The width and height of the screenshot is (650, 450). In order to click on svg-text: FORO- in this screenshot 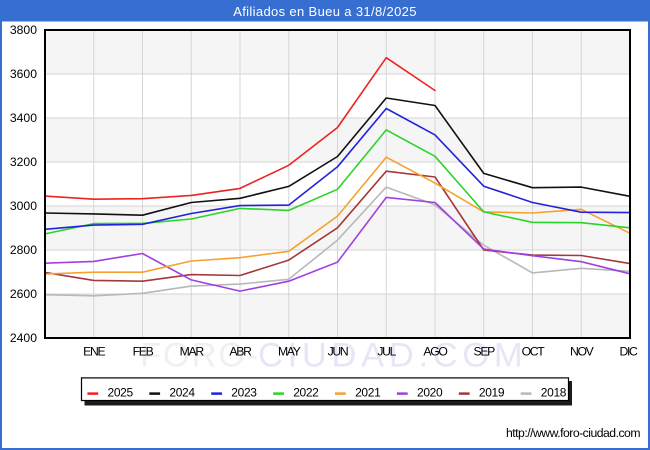, I will do `click(200, 356)`.